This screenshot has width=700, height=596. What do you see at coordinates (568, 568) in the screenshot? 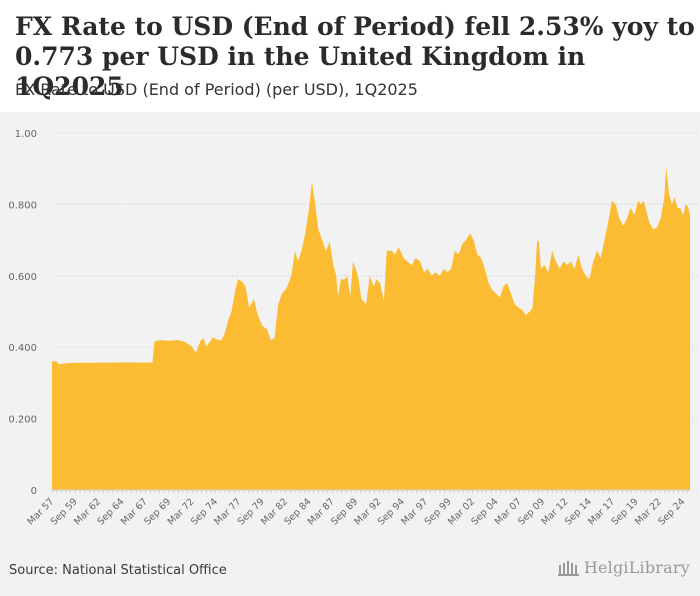
I see `library-building-icon` at bounding box center [568, 568].